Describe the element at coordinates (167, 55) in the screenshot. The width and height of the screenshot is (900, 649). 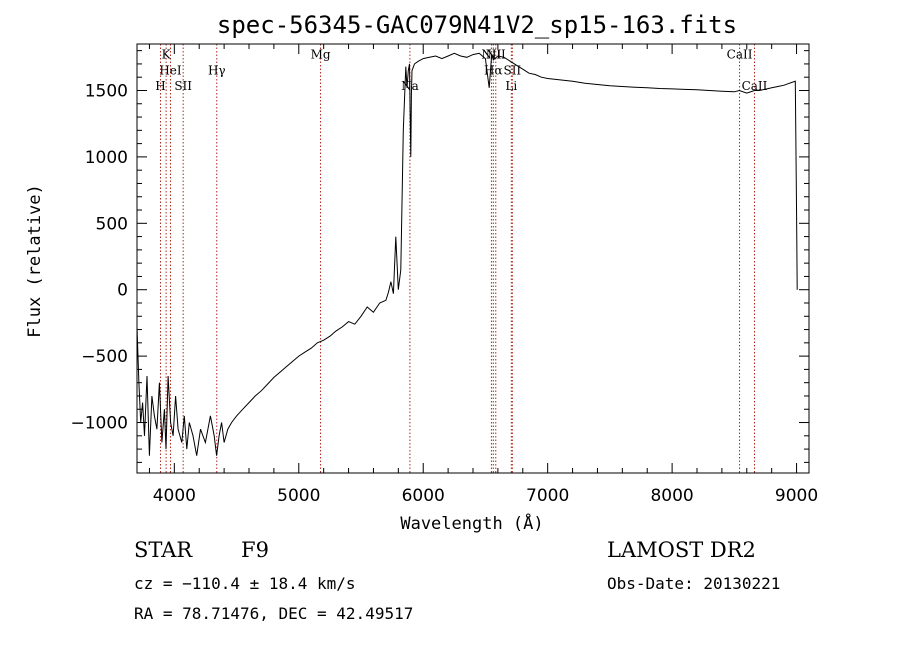
I see `line-marker-label: K` at that location.